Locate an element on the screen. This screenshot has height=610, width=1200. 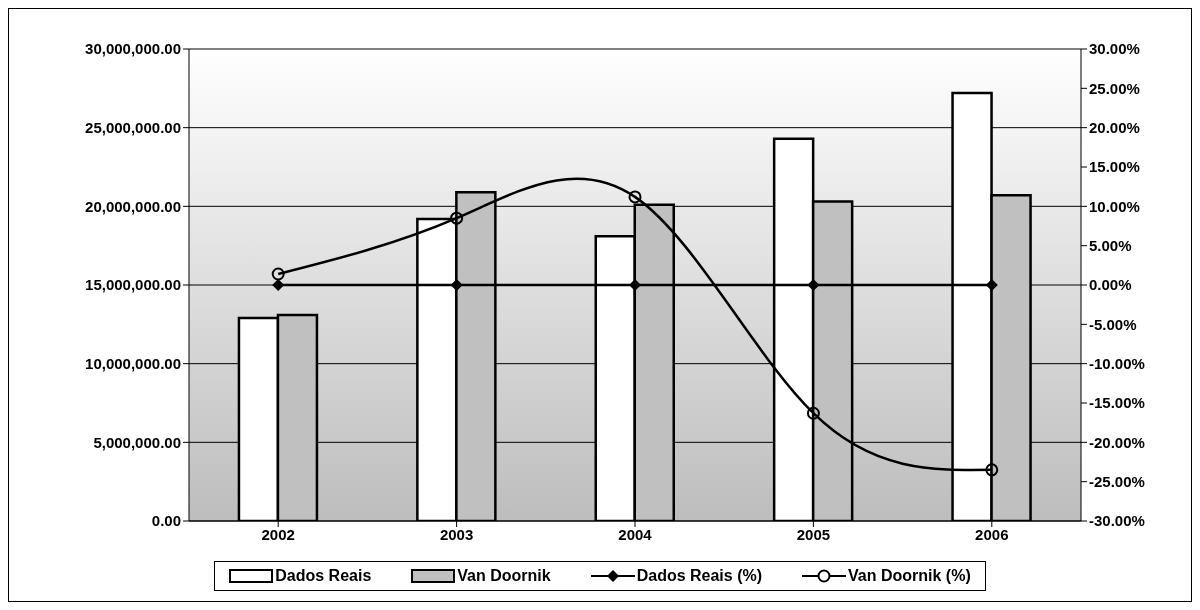
legend-label: Van Doornik (%) is located at coordinates (909, 576).